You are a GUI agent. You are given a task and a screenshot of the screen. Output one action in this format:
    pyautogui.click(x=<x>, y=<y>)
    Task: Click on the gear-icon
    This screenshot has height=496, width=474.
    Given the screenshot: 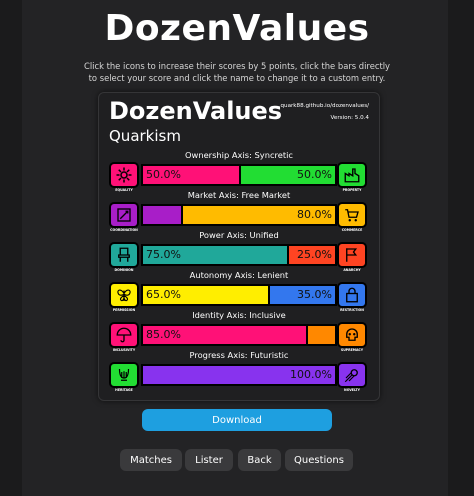 What is the action you would take?
    pyautogui.click(x=124, y=175)
    